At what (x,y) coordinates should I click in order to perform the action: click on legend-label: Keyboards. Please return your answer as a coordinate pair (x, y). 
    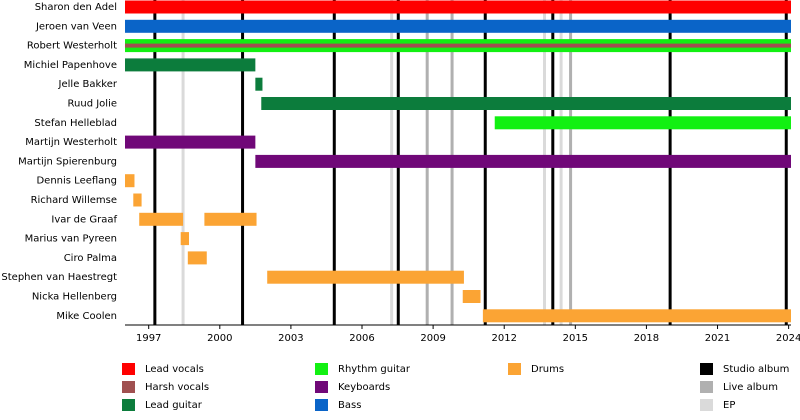
    Looking at the image, I should click on (364, 387).